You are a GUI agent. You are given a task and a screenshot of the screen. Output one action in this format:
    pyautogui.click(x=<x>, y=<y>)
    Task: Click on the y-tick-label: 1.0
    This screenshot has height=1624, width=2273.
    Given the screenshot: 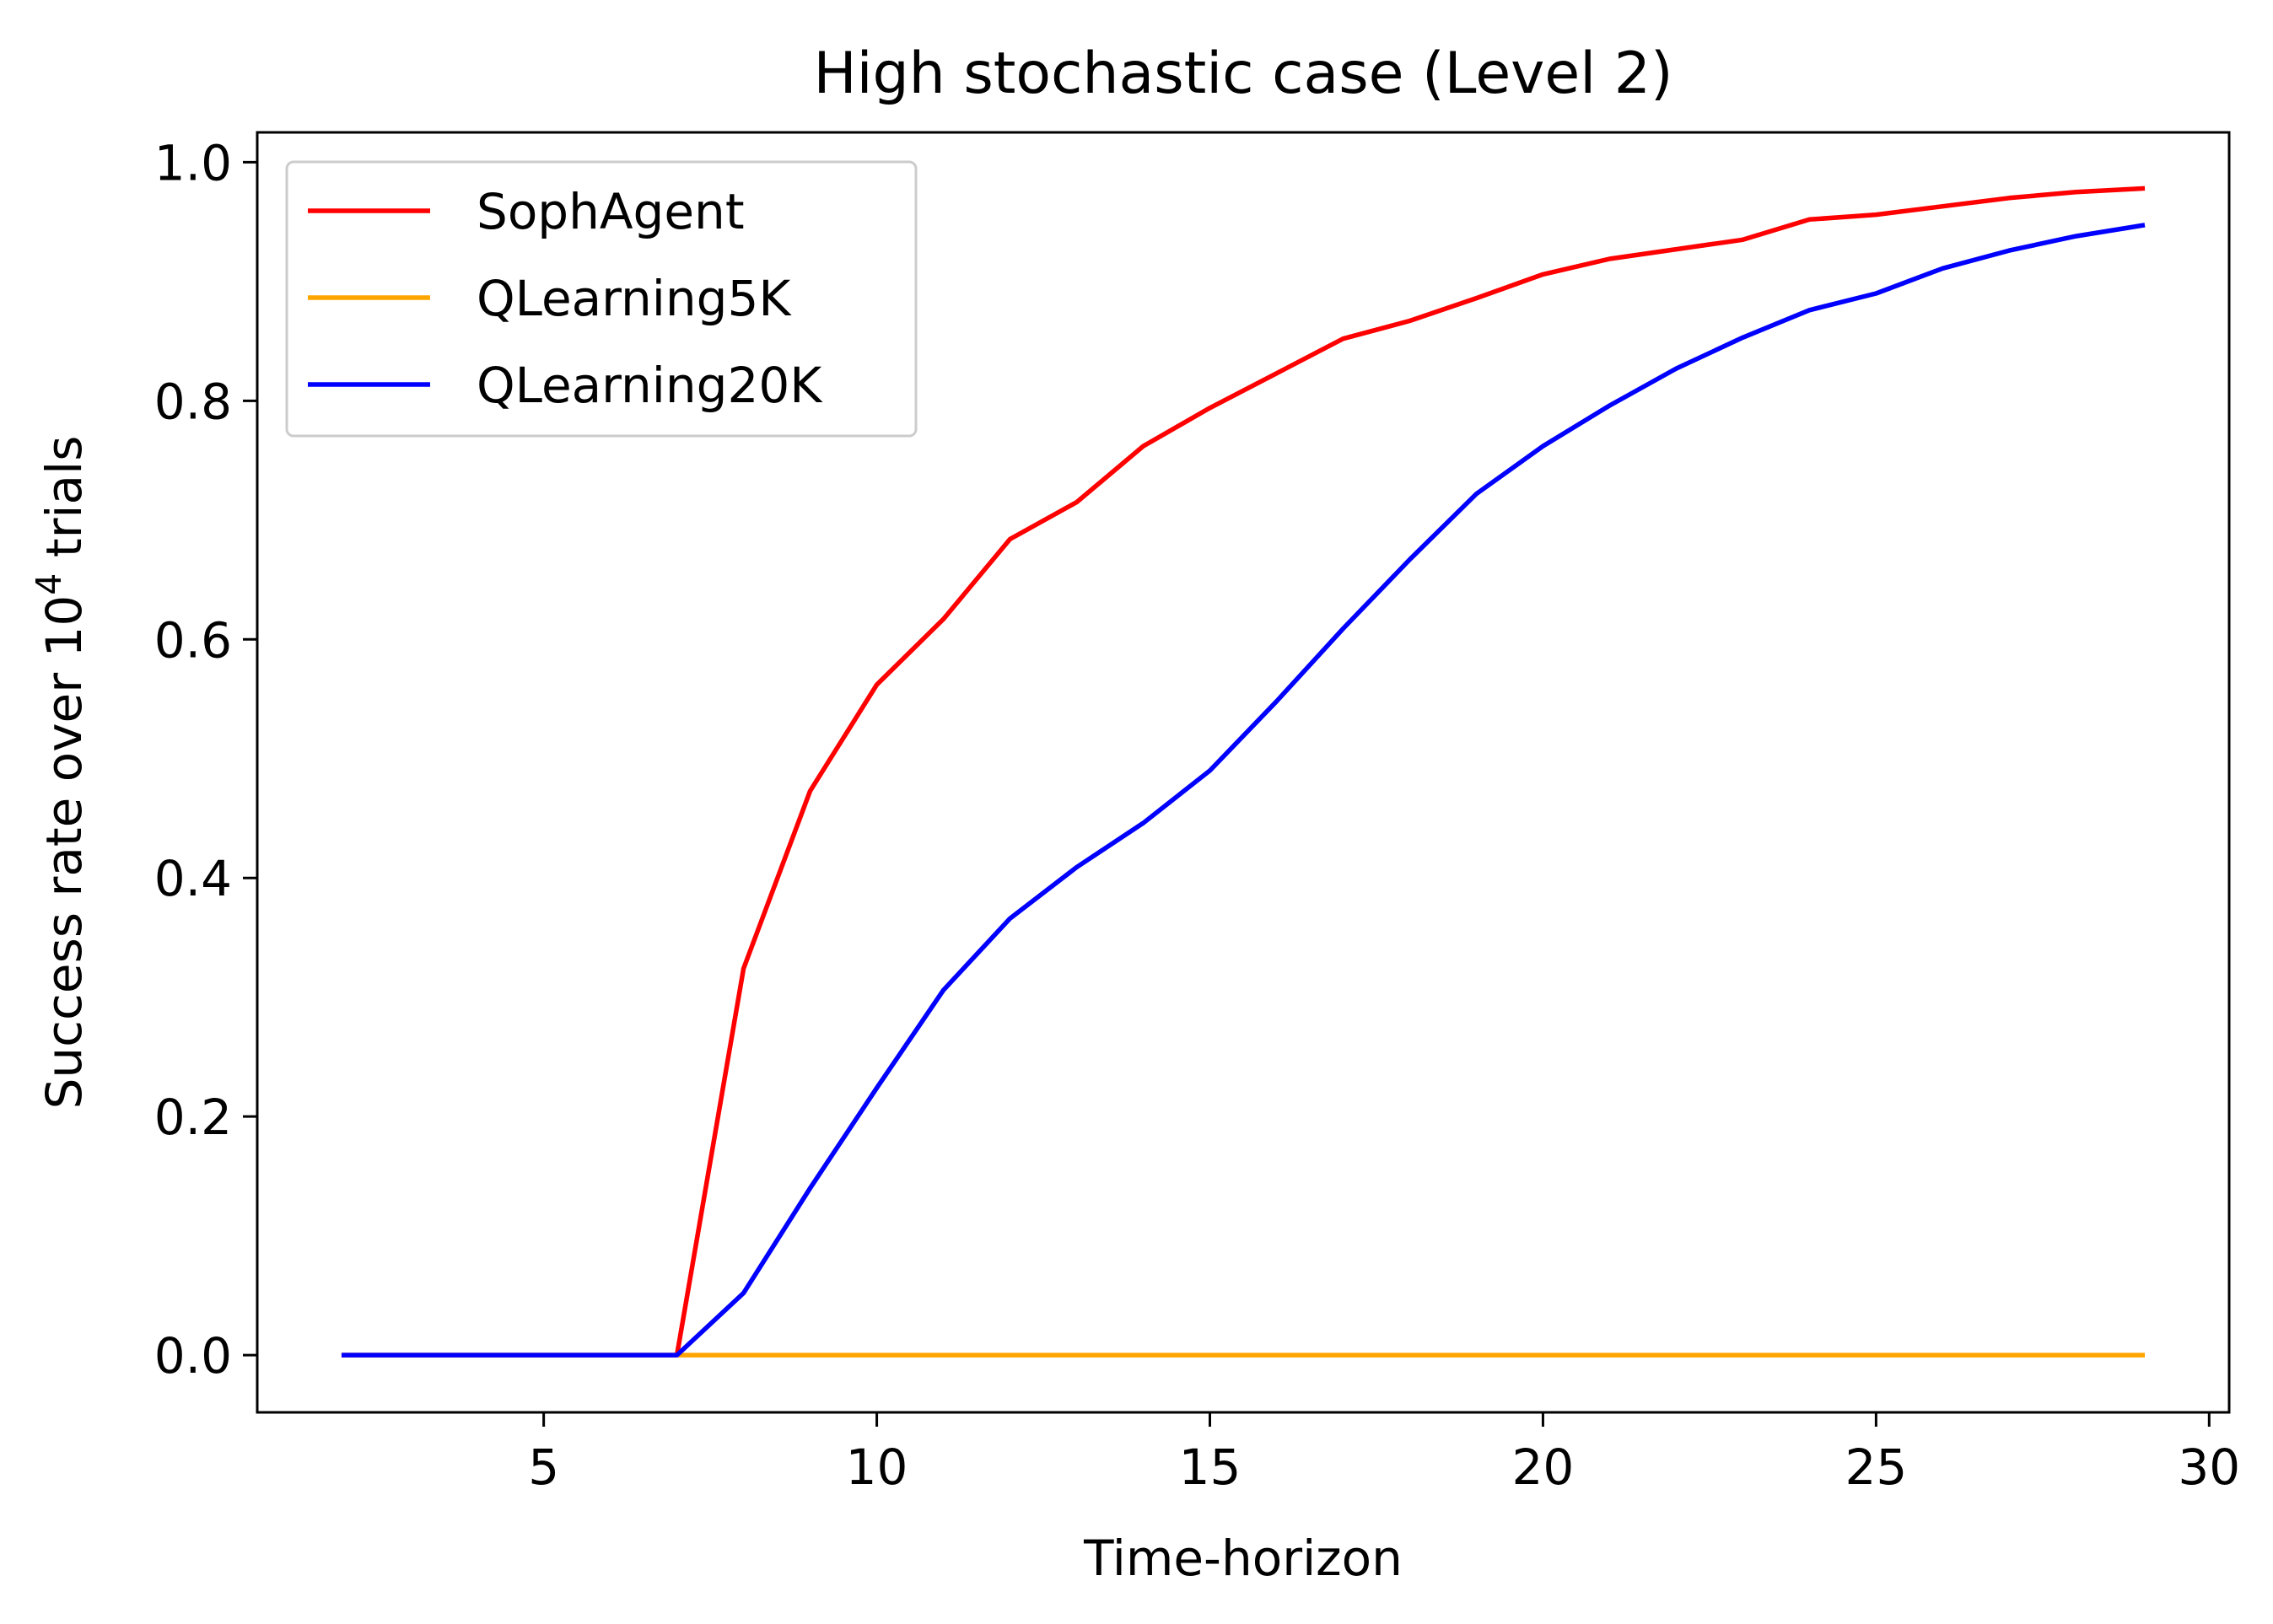 What is the action you would take?
    pyautogui.click(x=193, y=162)
    